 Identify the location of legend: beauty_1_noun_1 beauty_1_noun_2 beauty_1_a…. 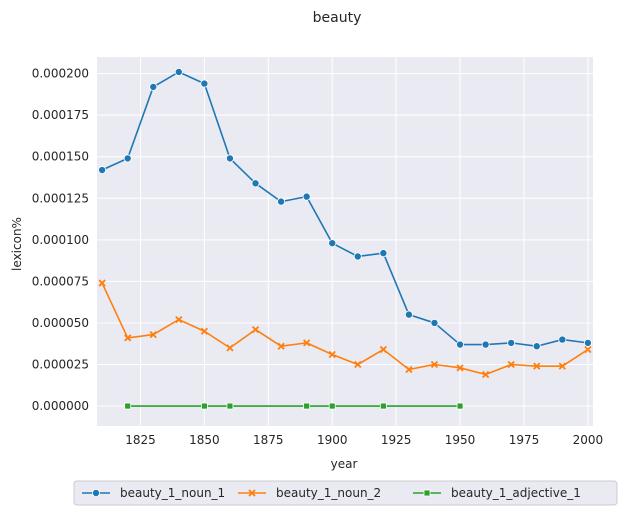
(345, 493).